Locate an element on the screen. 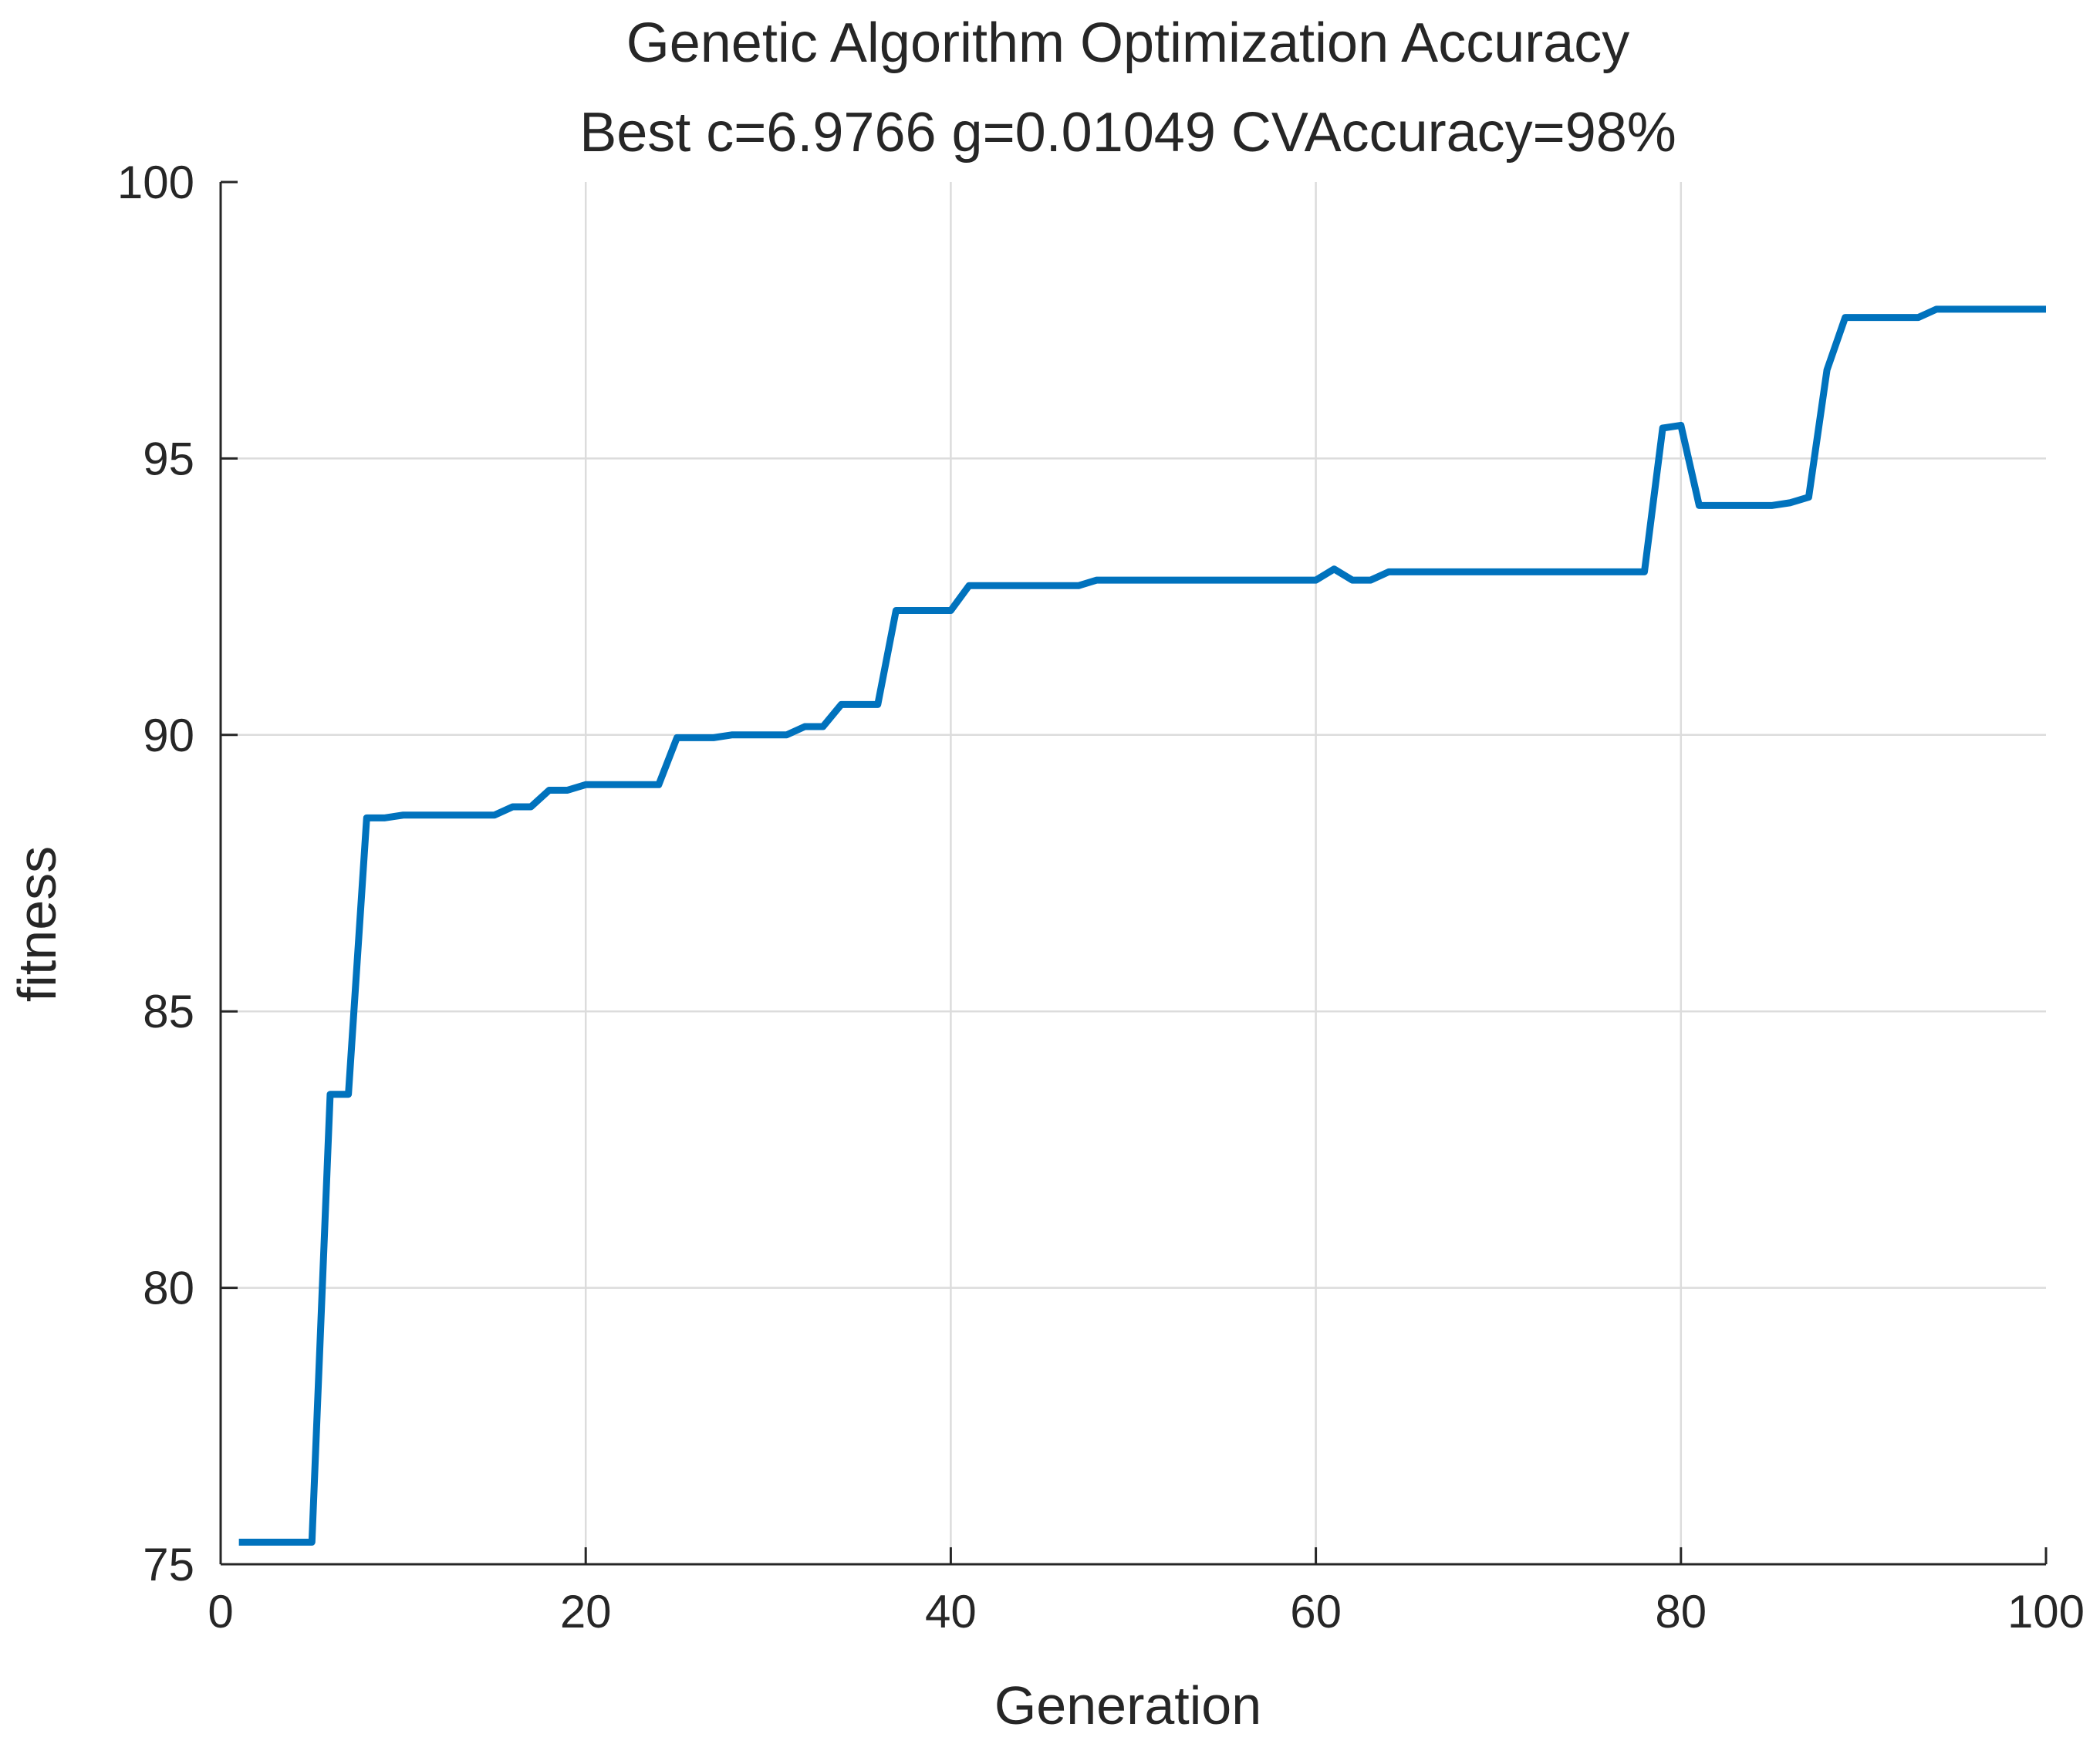 The height and width of the screenshot is (1754, 2100). y-tick-label-85: 85 is located at coordinates (168, 1011).